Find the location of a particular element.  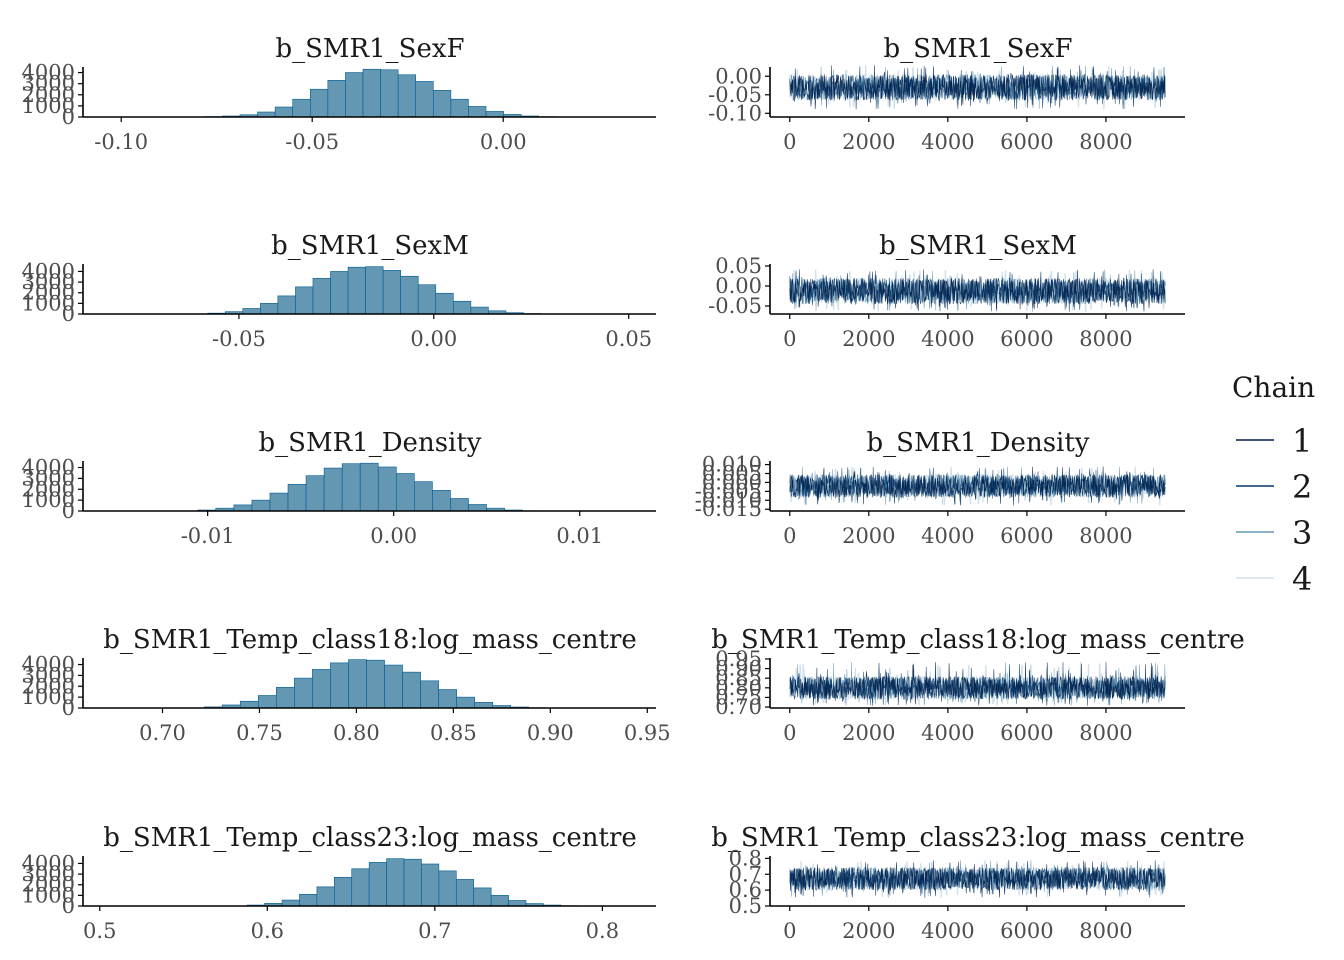

y-tick-label: 0.5 is located at coordinates (745, 906).